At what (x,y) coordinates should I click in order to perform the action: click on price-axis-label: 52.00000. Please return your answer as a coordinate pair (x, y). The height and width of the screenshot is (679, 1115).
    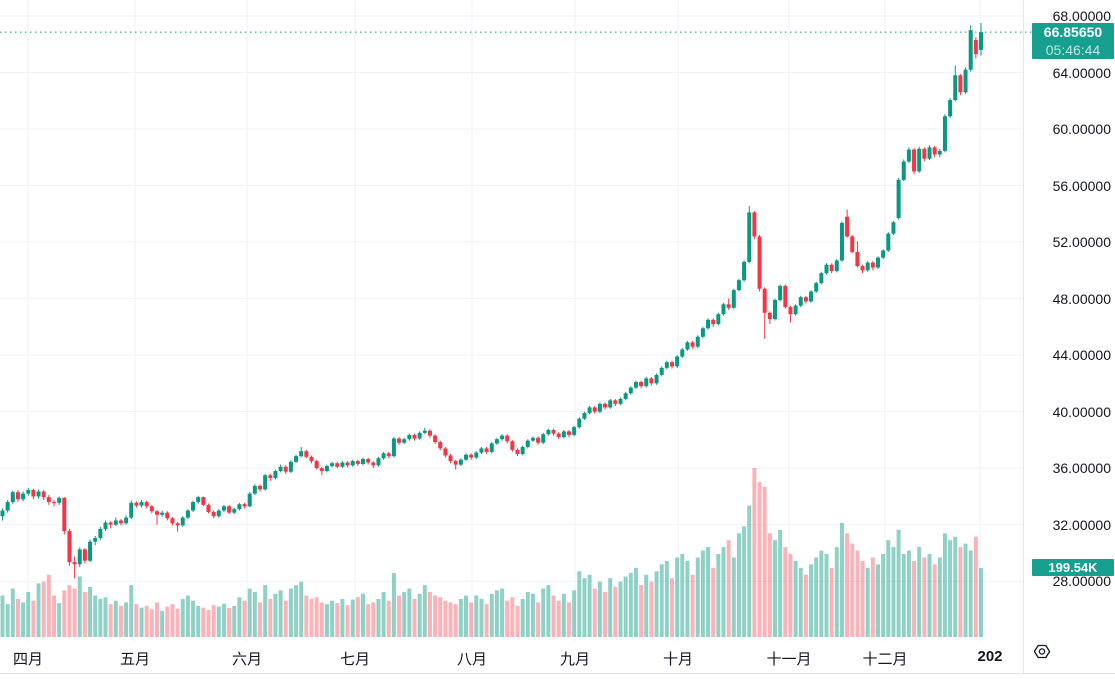
    Looking at the image, I should click on (1081, 242).